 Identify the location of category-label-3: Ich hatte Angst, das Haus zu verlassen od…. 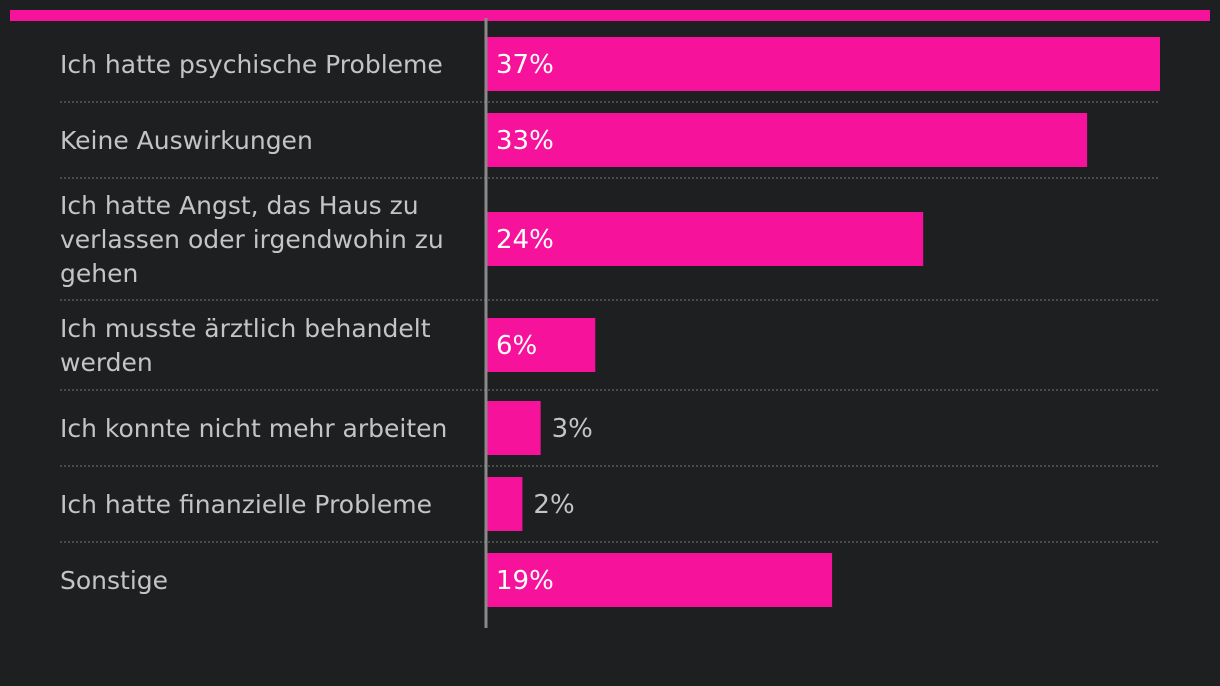
(252, 239).